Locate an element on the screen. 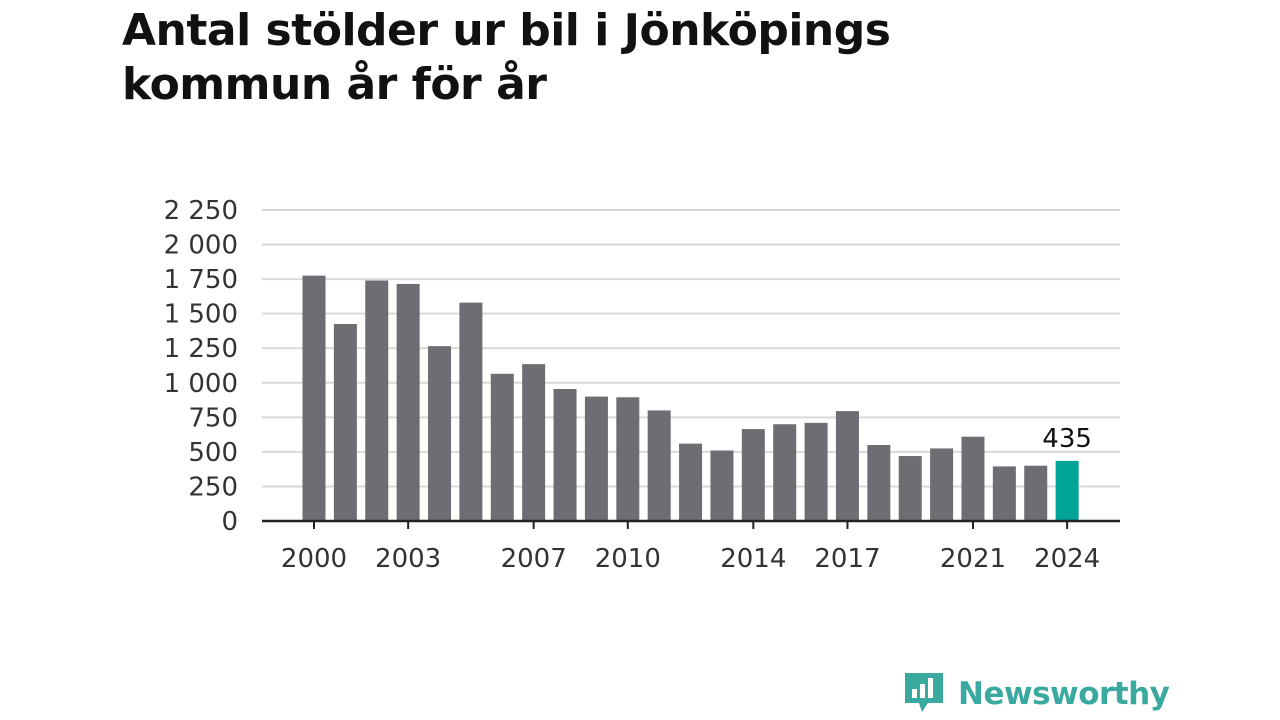  bar-chart-speech-bubble-icon is located at coordinates (924, 692).